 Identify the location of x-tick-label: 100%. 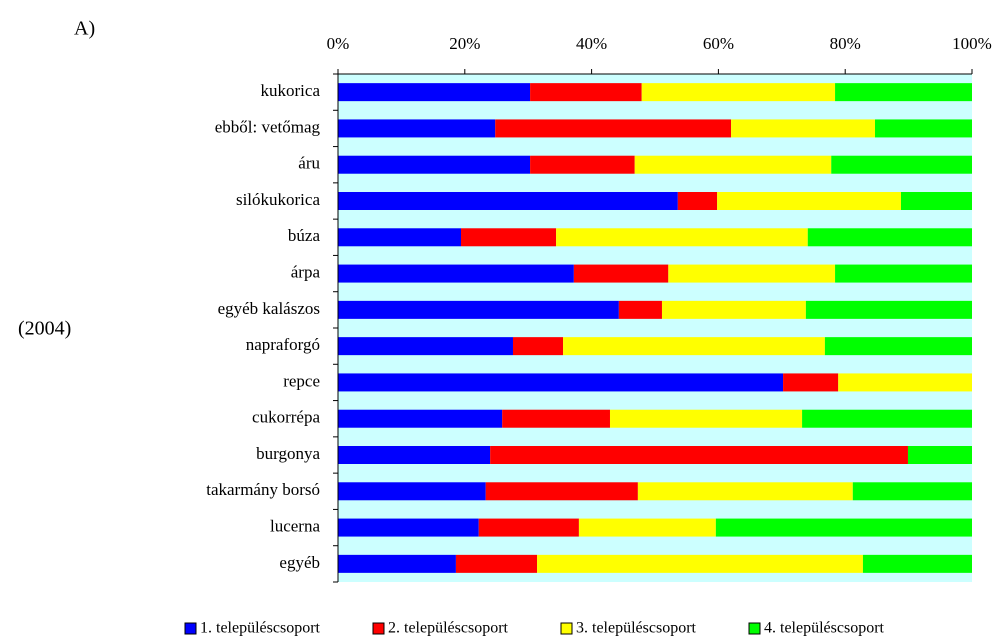
(972, 43).